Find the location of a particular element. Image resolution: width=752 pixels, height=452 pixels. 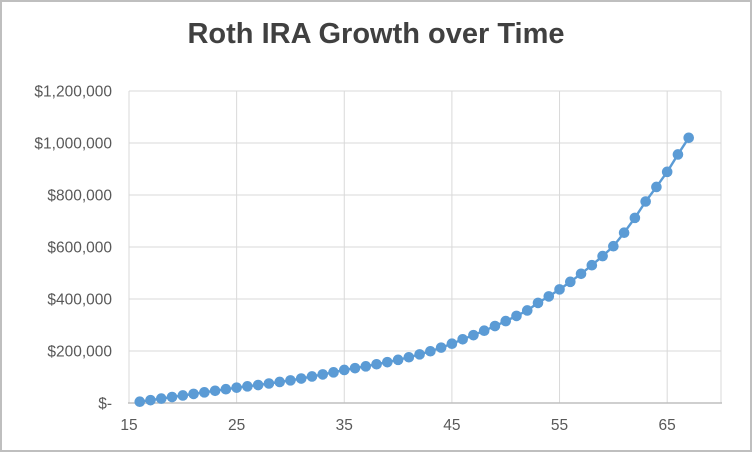

y-tick-label: $200,000 is located at coordinates (79, 352).